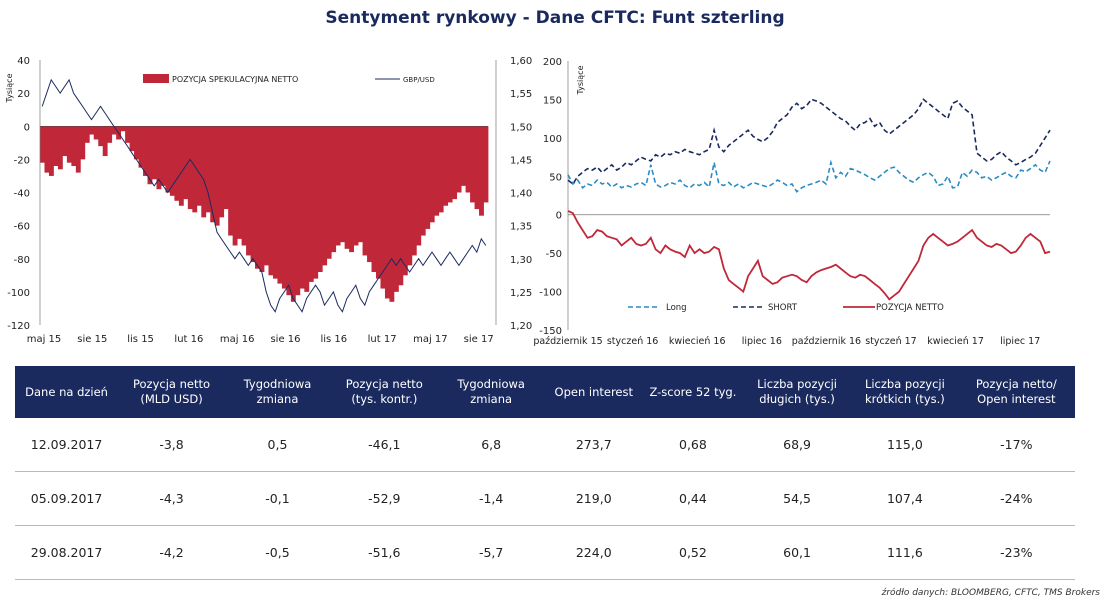 Image resolution: width=1110 pixels, height=602 pixels. I want to click on right-chart-x-tick-label: kwiecień 16, so click(697, 341).